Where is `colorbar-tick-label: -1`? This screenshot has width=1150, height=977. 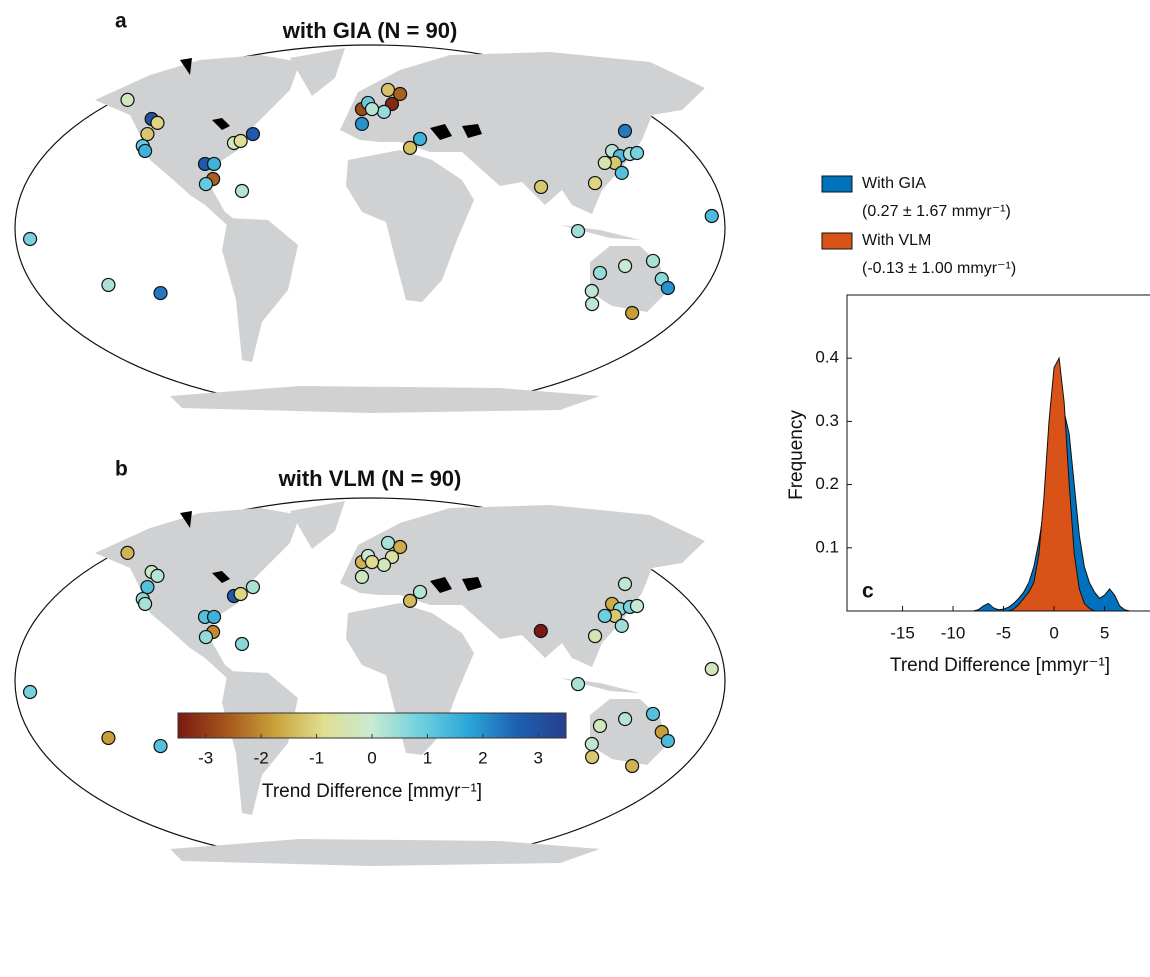
colorbar-tick-label: -1 is located at coordinates (316, 757).